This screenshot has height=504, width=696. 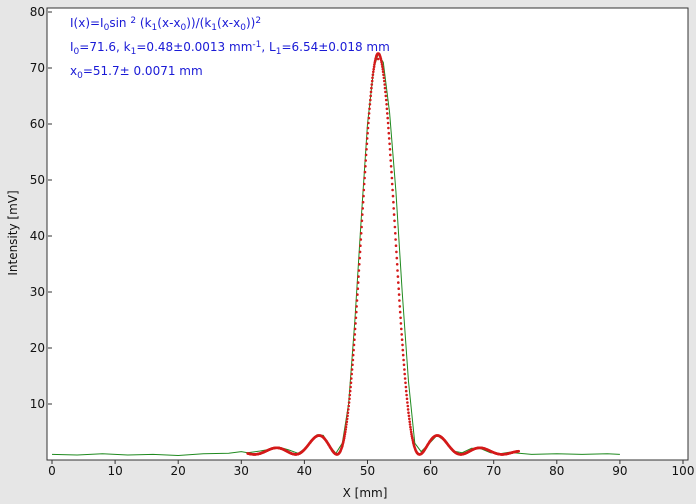 What do you see at coordinates (367, 471) in the screenshot?
I see `x-tick-label: 50` at bounding box center [367, 471].